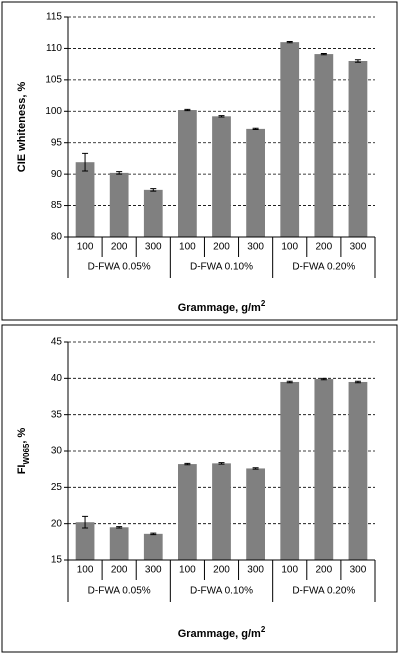  What do you see at coordinates (57, 560) in the screenshot?
I see `y-tick-label: 15` at bounding box center [57, 560].